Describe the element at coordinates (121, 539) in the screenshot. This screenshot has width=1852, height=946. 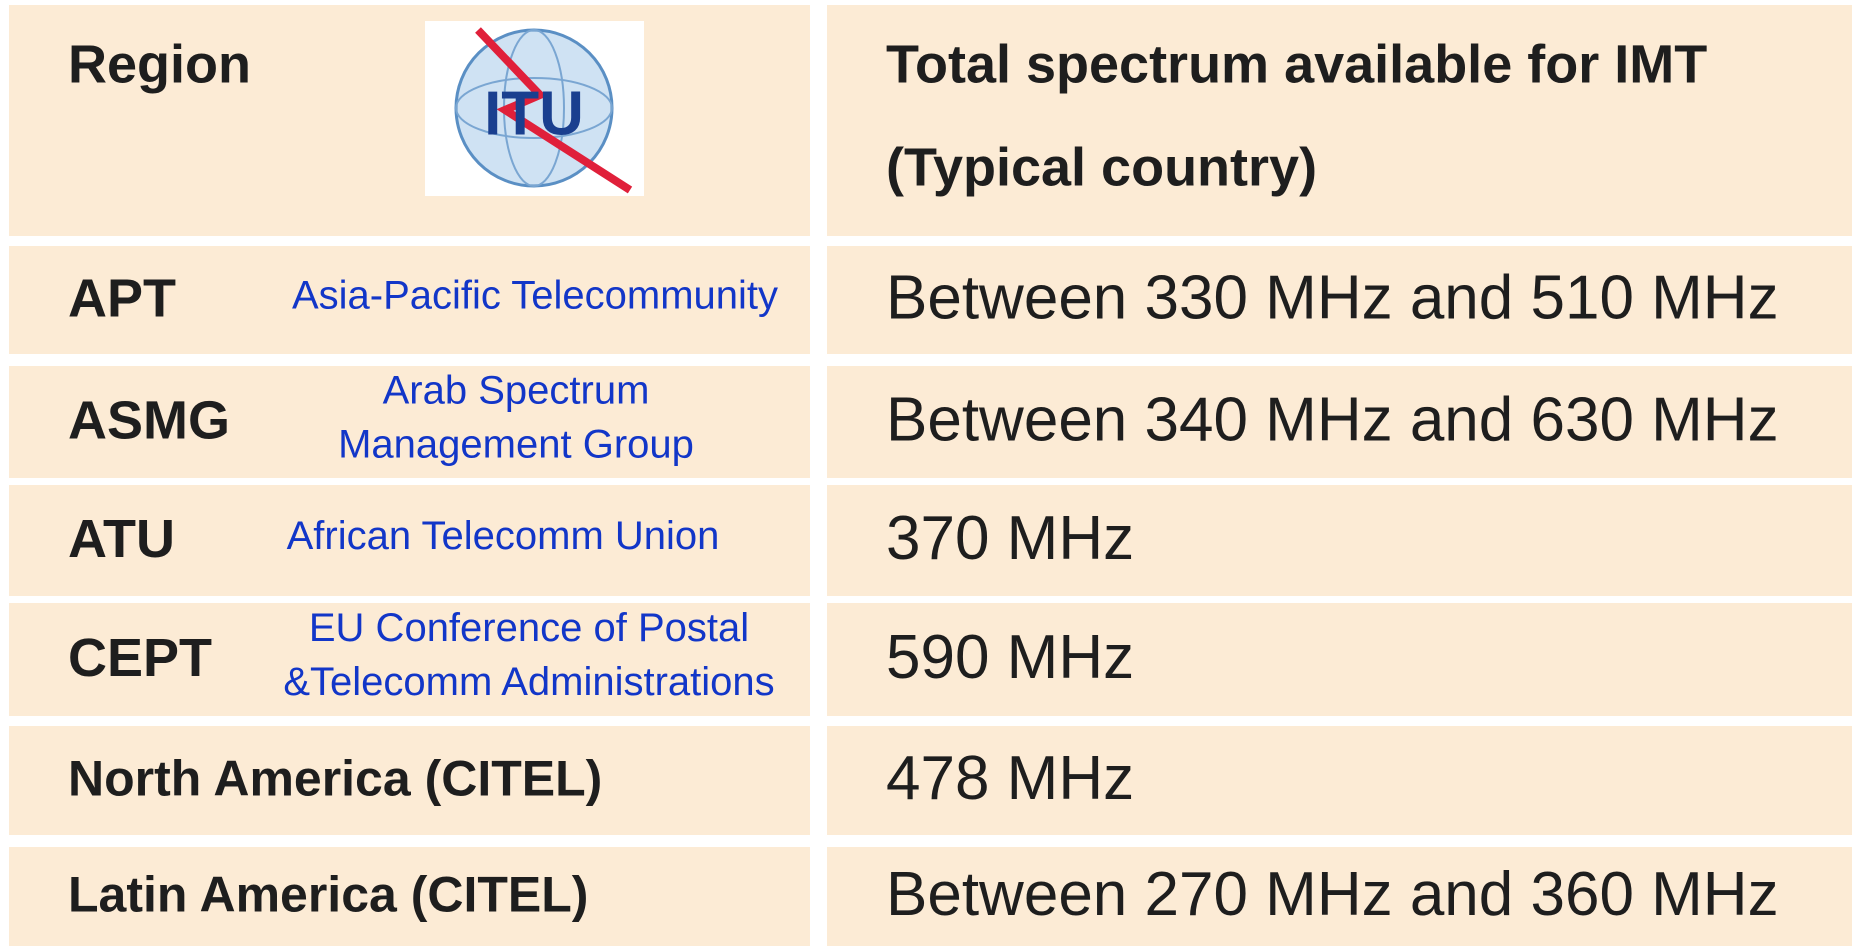
I see `region-code: ATU` at that location.